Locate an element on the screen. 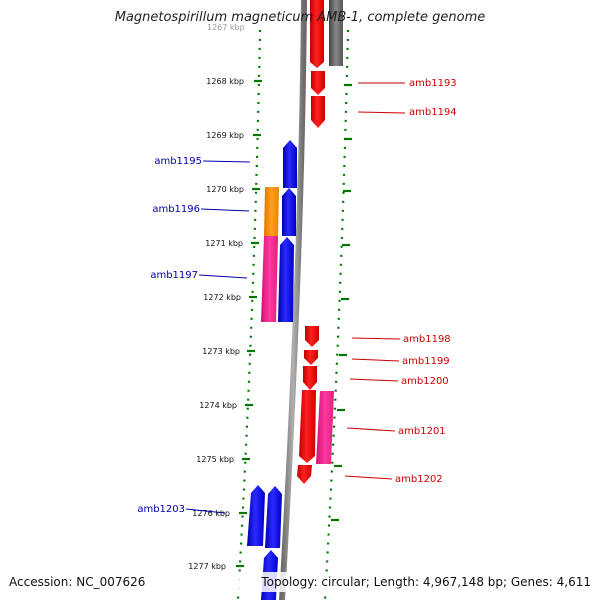 Image resolution: width=600 pixels, height=600 pixels. scale-label: 1272 kbp is located at coordinates (222, 297).